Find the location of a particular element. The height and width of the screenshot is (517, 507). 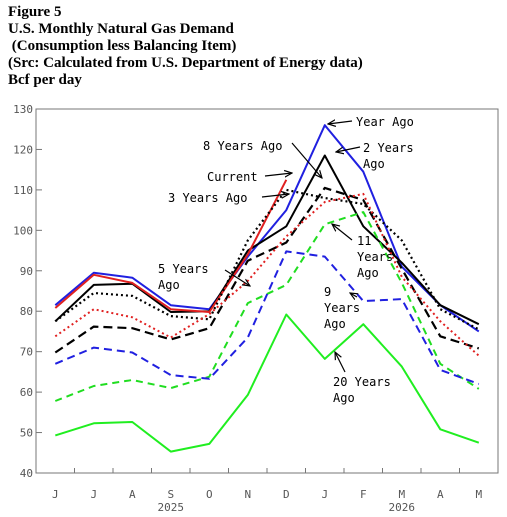

x-tick-label: F is located at coordinates (363, 494).